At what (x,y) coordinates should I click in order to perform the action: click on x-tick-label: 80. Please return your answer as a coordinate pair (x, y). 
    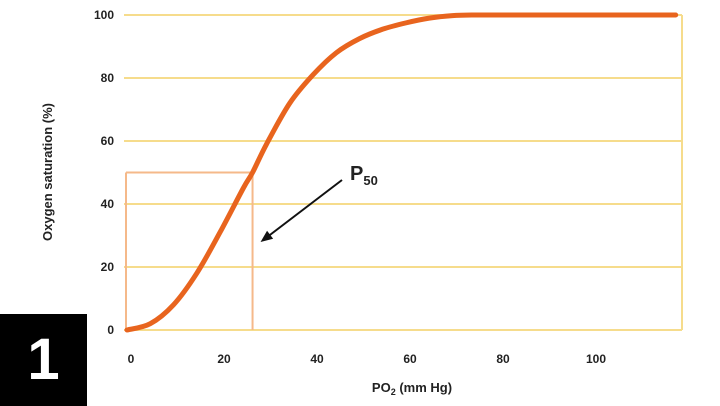
    Looking at the image, I should click on (503, 359).